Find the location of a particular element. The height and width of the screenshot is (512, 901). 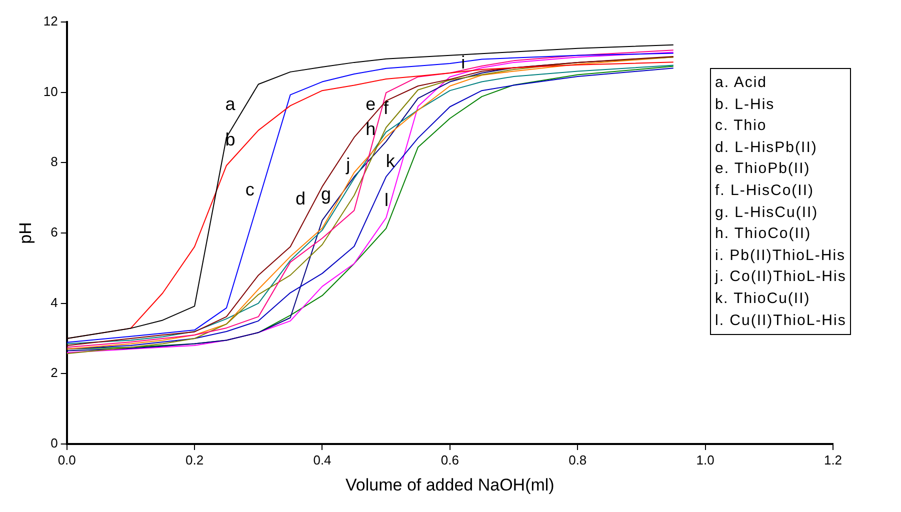

x-tick-label: 0.0 is located at coordinates (67, 460).